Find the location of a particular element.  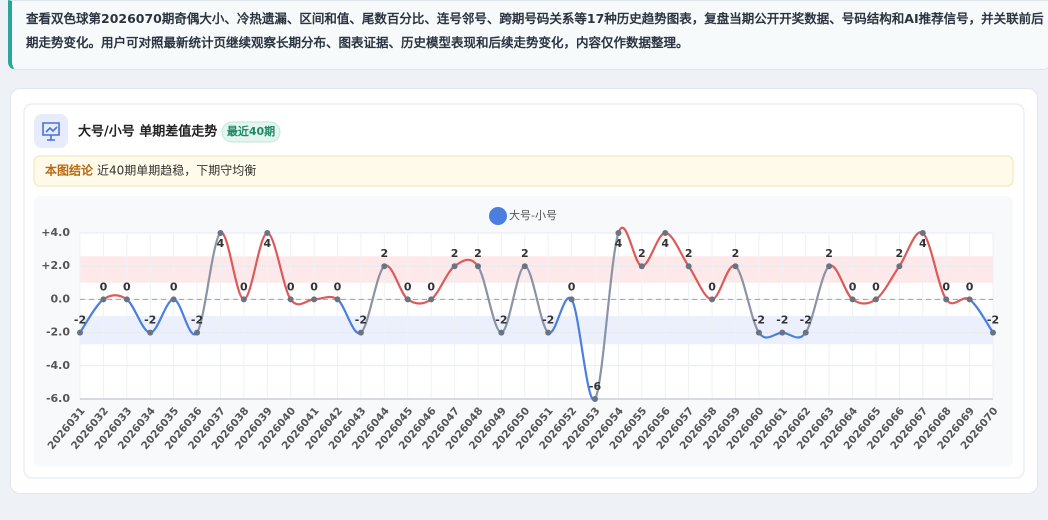

badge: 最近40期 is located at coordinates (251, 131).